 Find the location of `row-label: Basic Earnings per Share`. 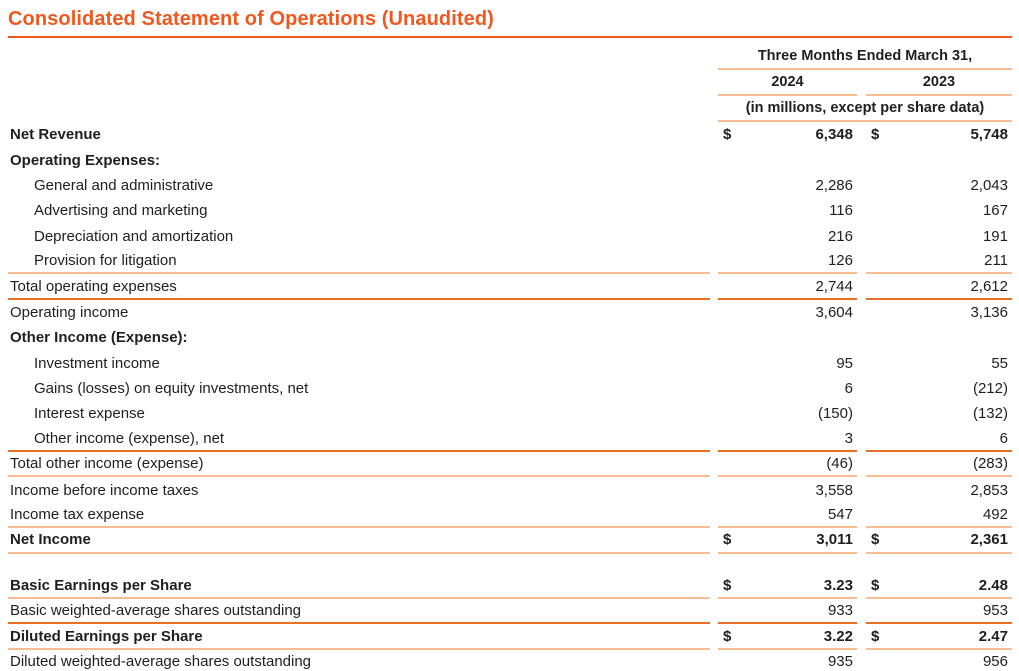

row-label: Basic Earnings per Share is located at coordinates (359, 587).